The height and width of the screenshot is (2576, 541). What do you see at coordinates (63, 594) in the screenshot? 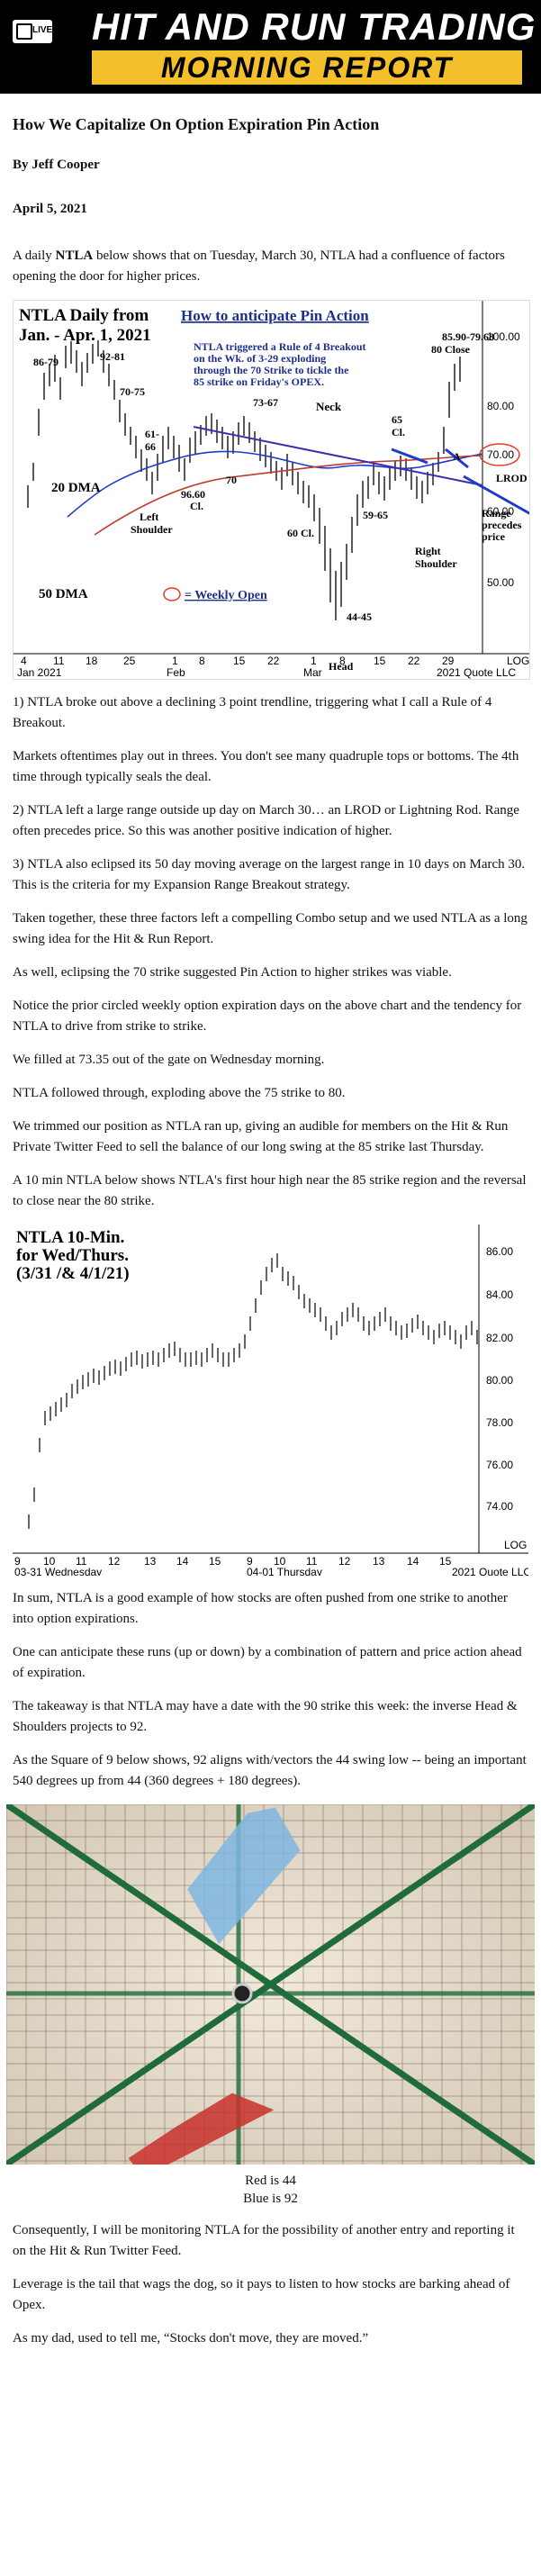
I see `label-50-dma: 50 DMA` at bounding box center [63, 594].